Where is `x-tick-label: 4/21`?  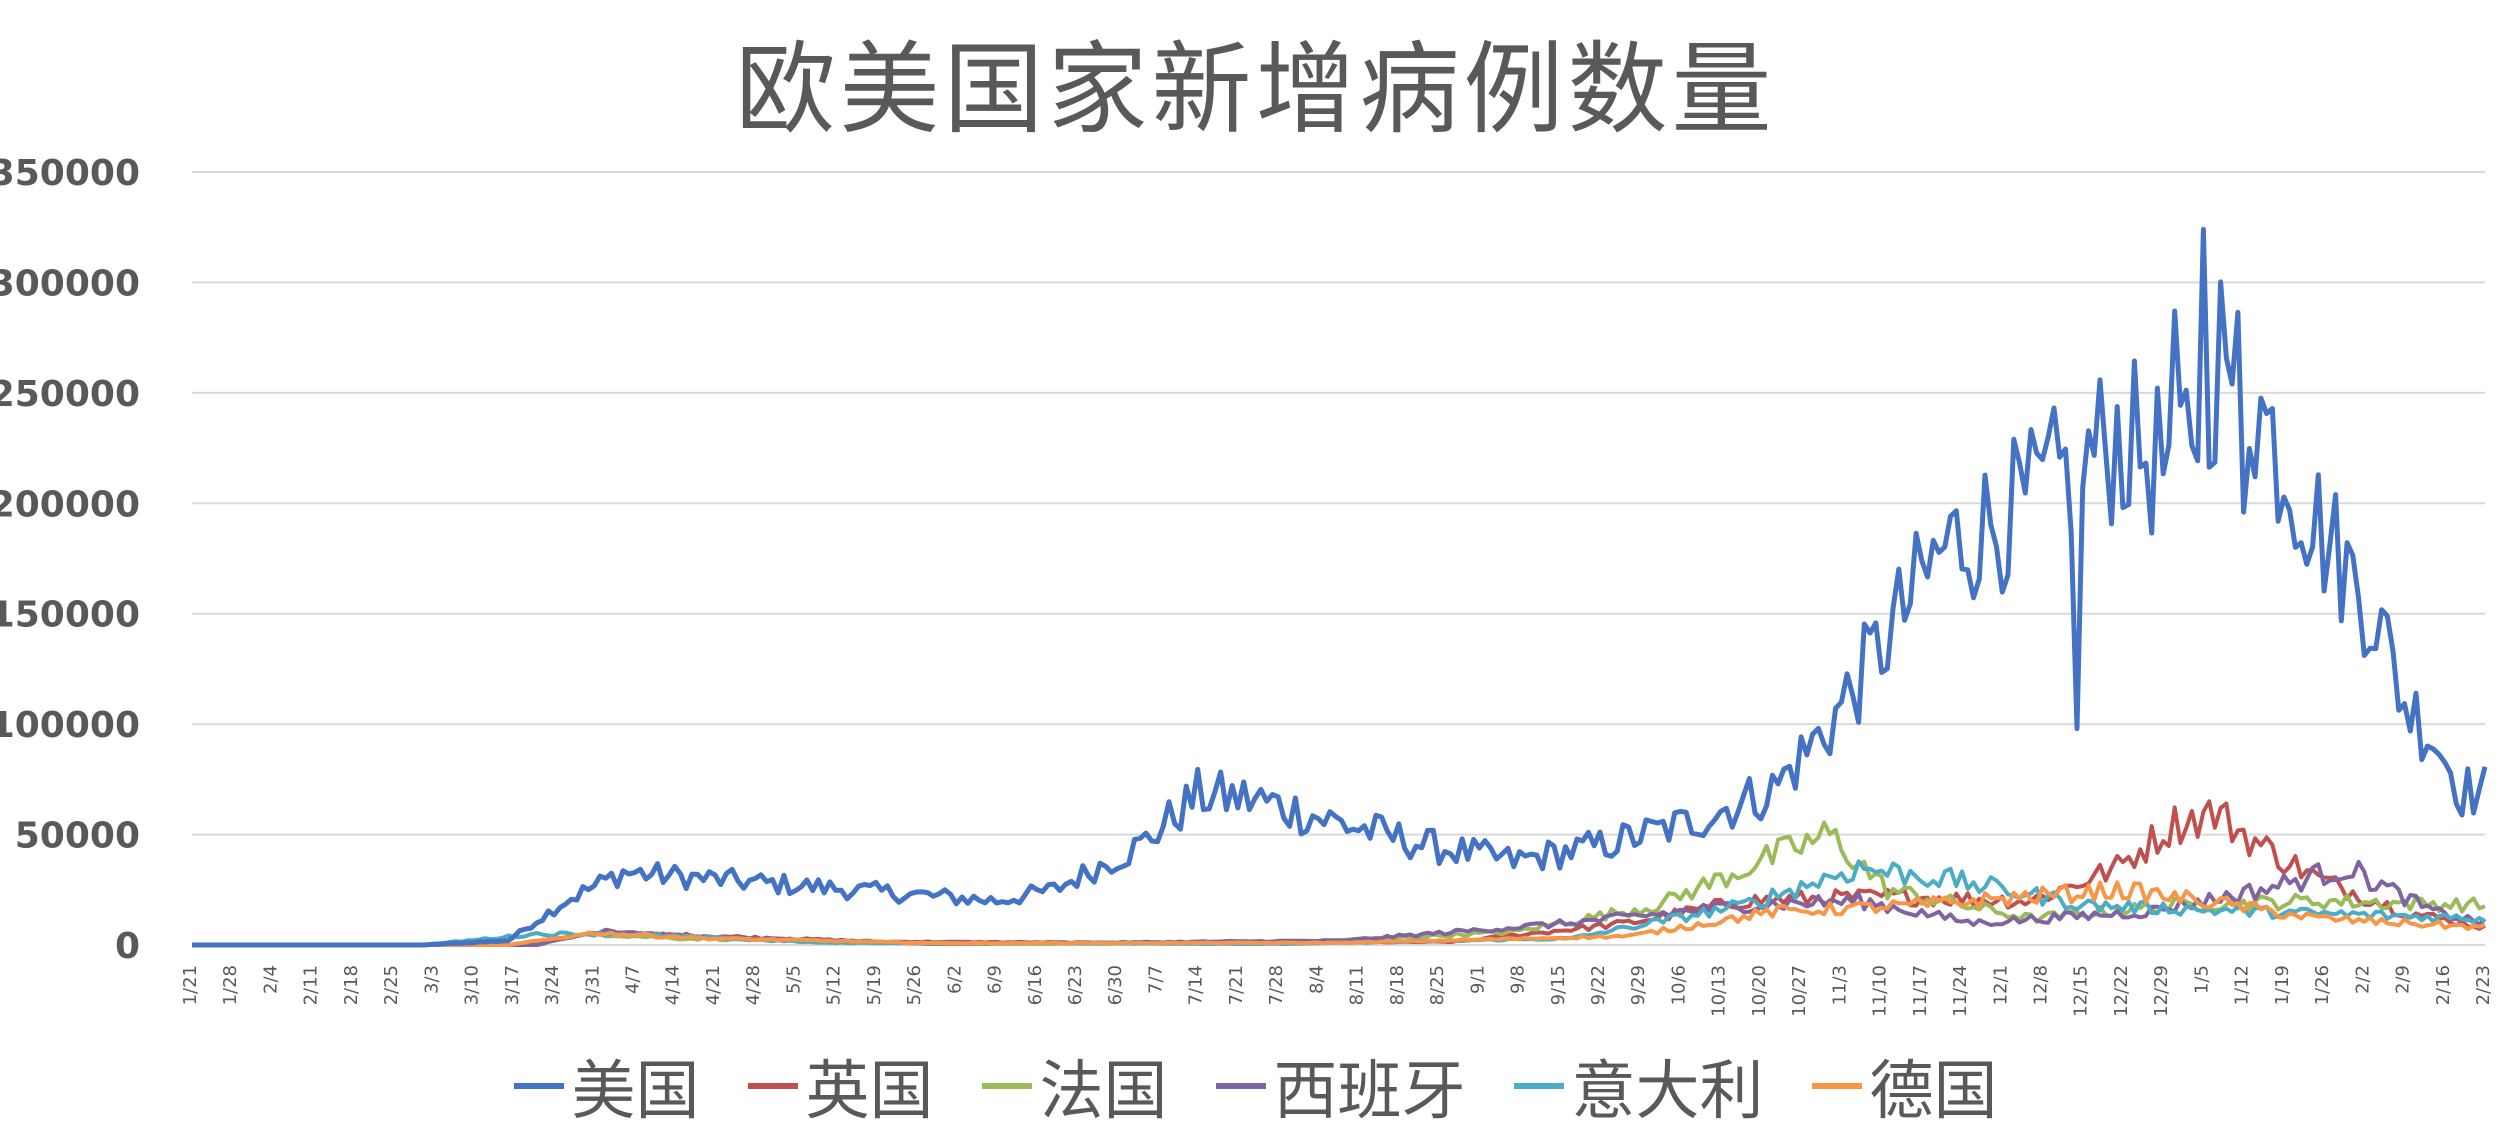 x-tick-label: 4/21 is located at coordinates (713, 985).